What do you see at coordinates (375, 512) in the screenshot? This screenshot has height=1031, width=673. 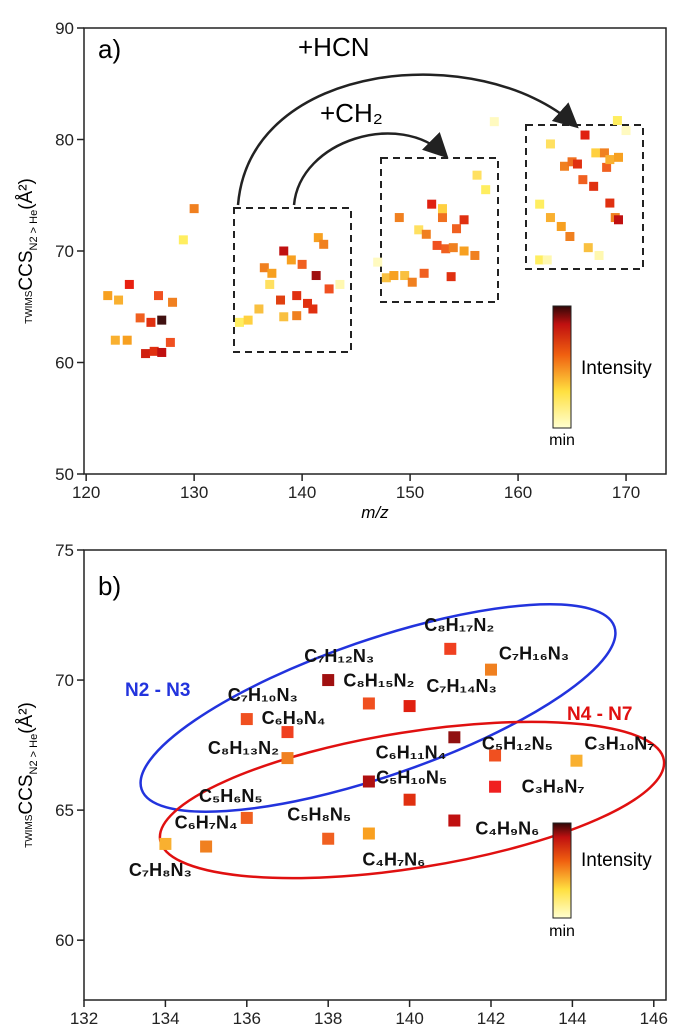 I see `x-axis-label: m/z` at bounding box center [375, 512].